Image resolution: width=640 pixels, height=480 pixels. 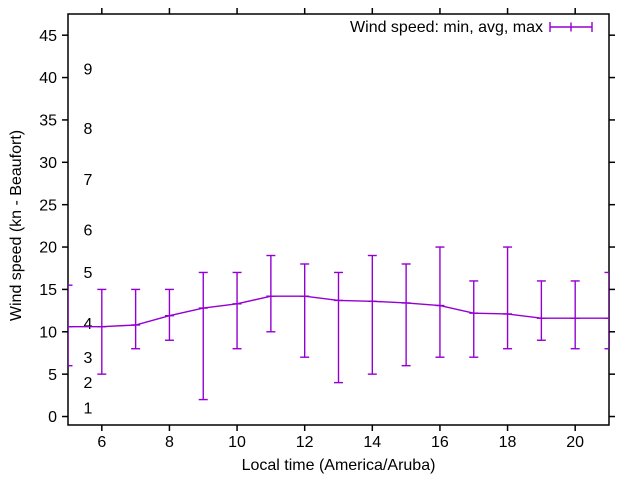 I want to click on y-tick-label: 10, so click(x=48, y=332).